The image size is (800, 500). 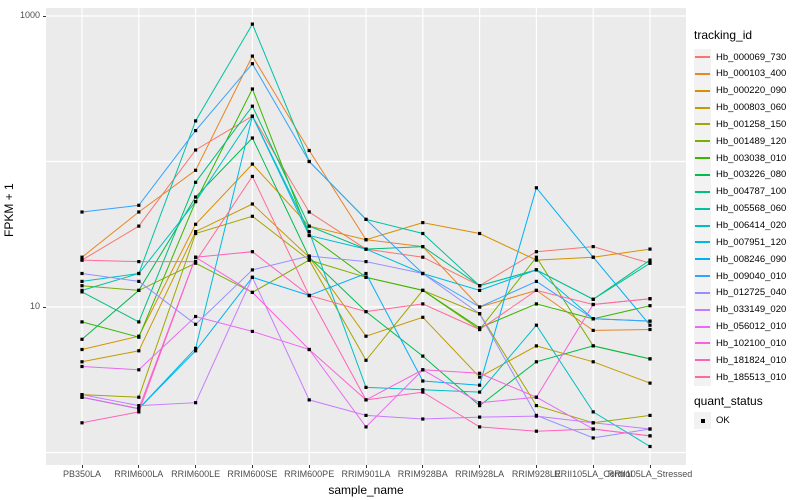 What do you see at coordinates (593, 474) in the screenshot?
I see `x-tick-label: RRII105LA_Control` at bounding box center [593, 474].